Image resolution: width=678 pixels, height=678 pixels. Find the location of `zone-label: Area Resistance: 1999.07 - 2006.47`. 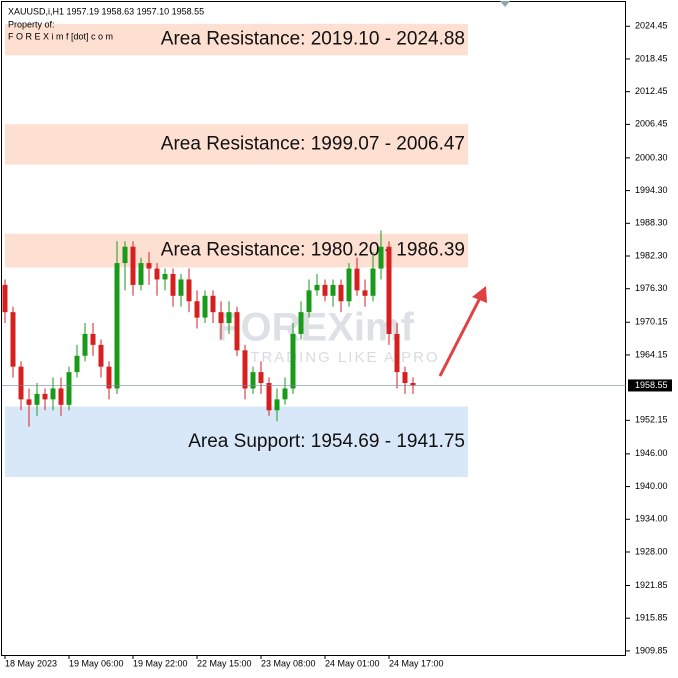

zone-label: Area Resistance: 1999.07 - 2006.47 is located at coordinates (313, 143).